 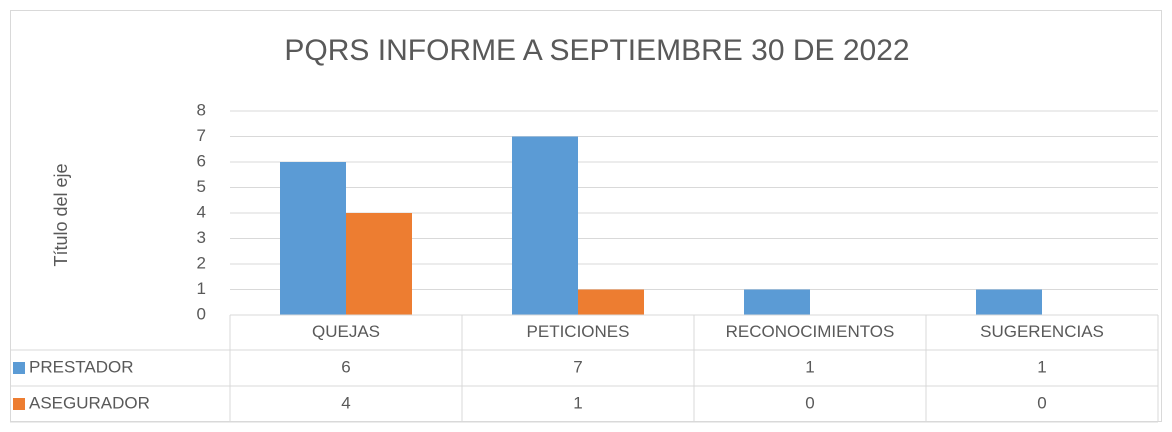 I want to click on x-tick-label: SUGERENCIAS, so click(x=1042, y=331).